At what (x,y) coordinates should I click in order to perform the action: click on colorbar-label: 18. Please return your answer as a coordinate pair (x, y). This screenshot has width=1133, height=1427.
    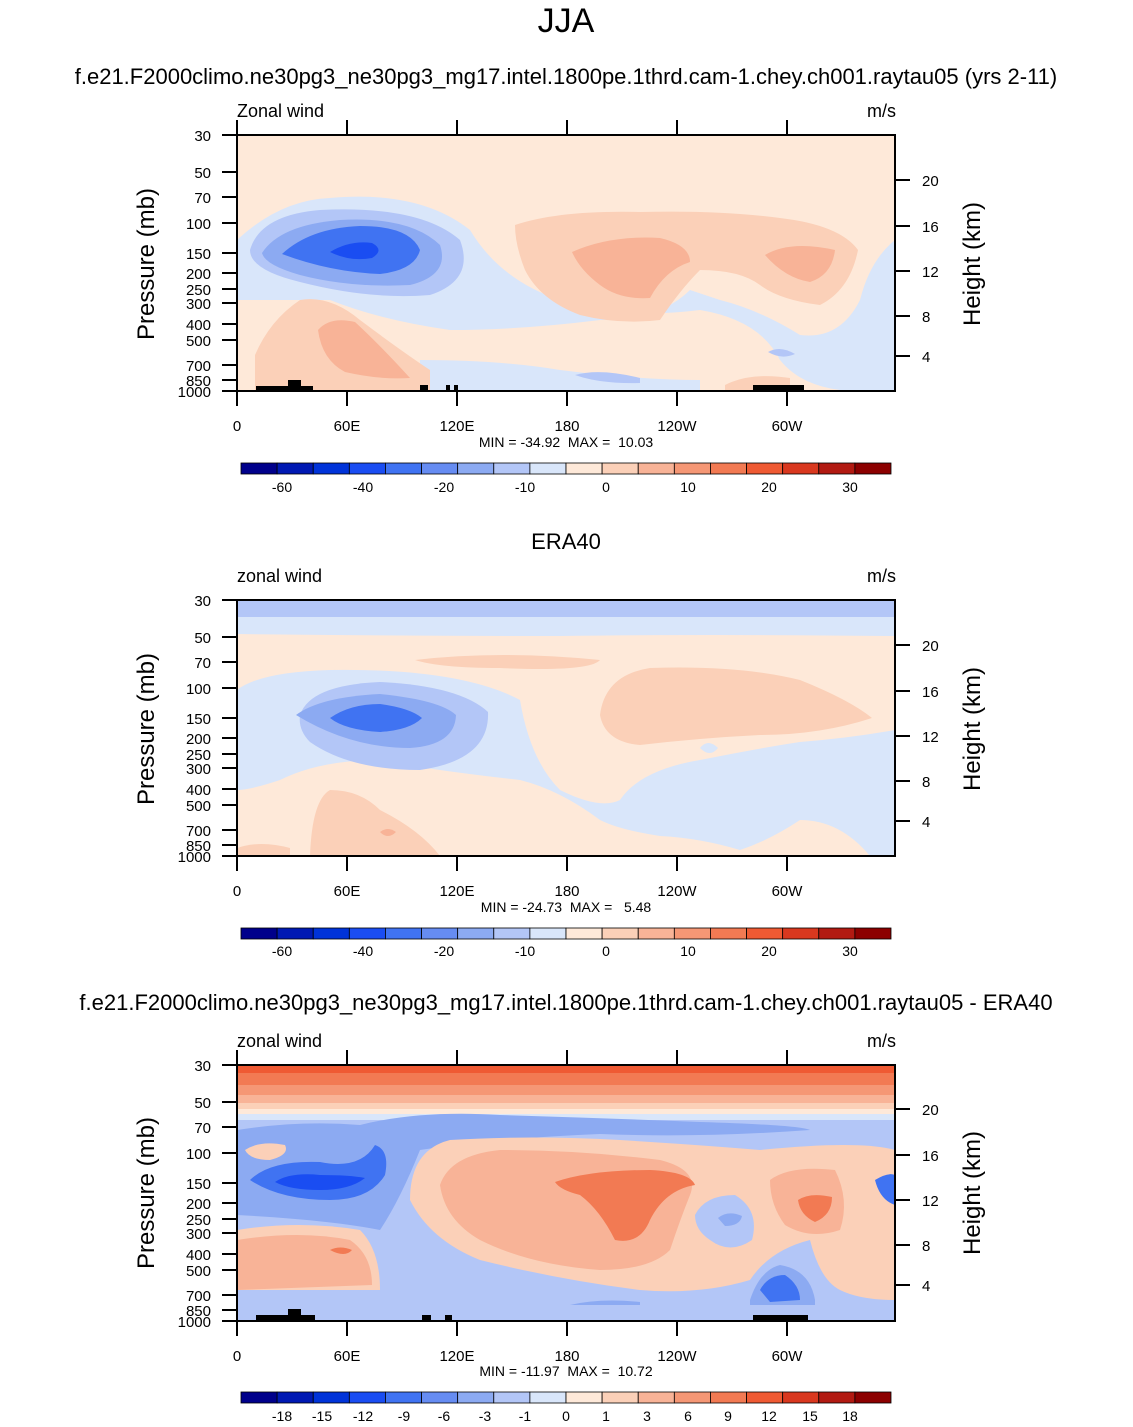
    Looking at the image, I should click on (850, 1416).